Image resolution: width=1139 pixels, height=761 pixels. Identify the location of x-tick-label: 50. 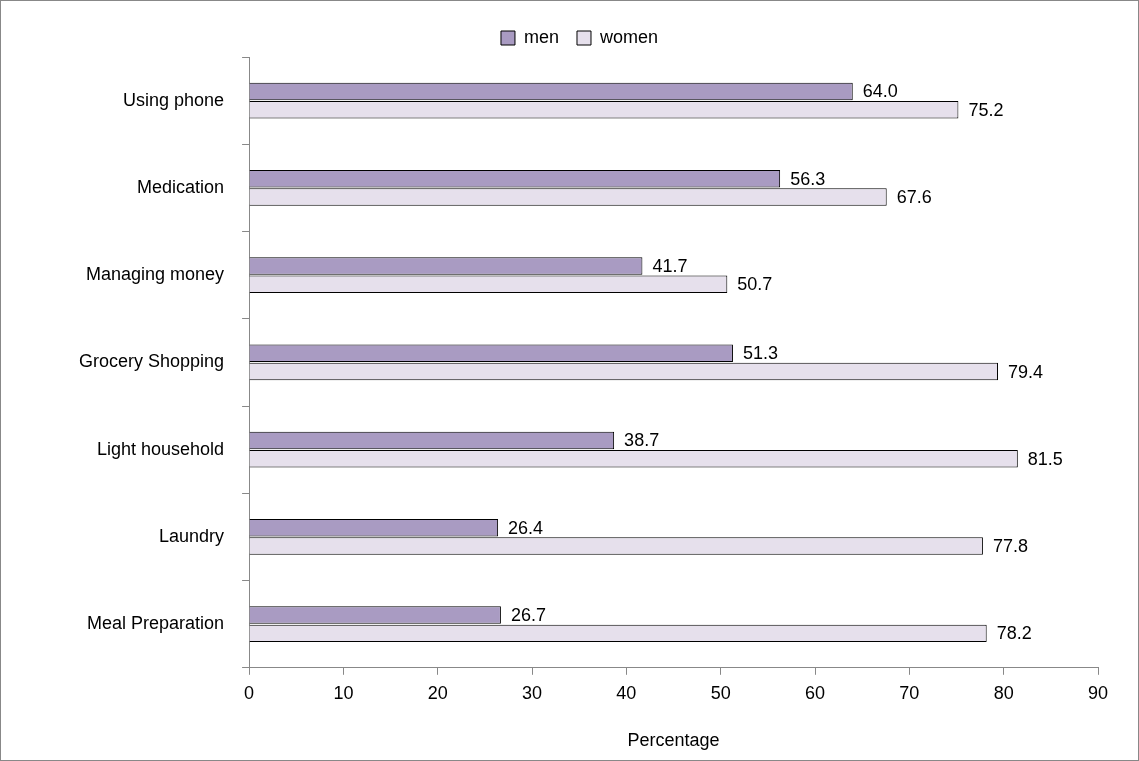
(720, 692).